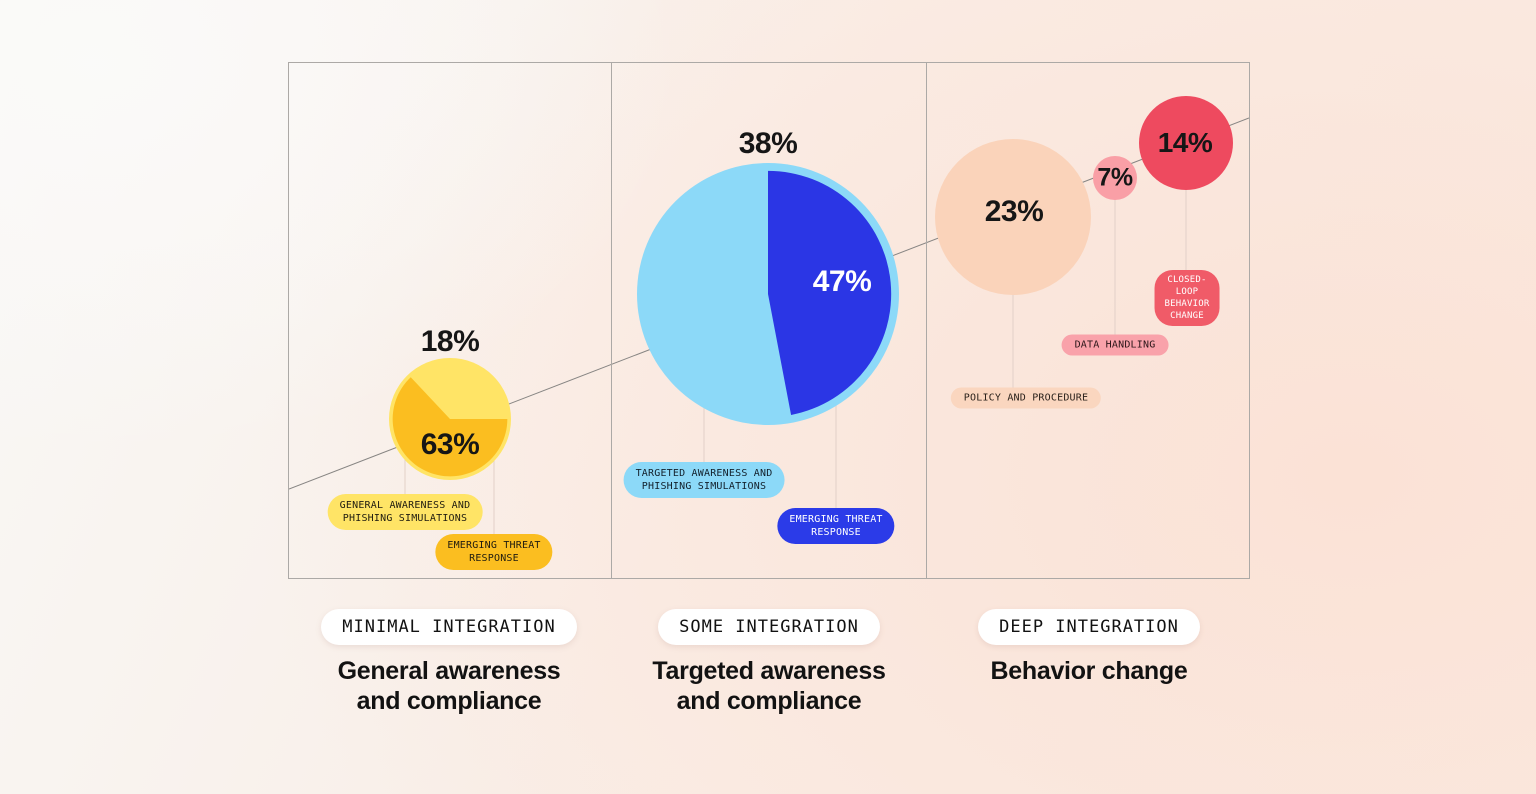 The height and width of the screenshot is (794, 1536). What do you see at coordinates (1089, 647) in the screenshot?
I see `stage-deep-integration: DEEP INTEGRATION Behavior change` at bounding box center [1089, 647].